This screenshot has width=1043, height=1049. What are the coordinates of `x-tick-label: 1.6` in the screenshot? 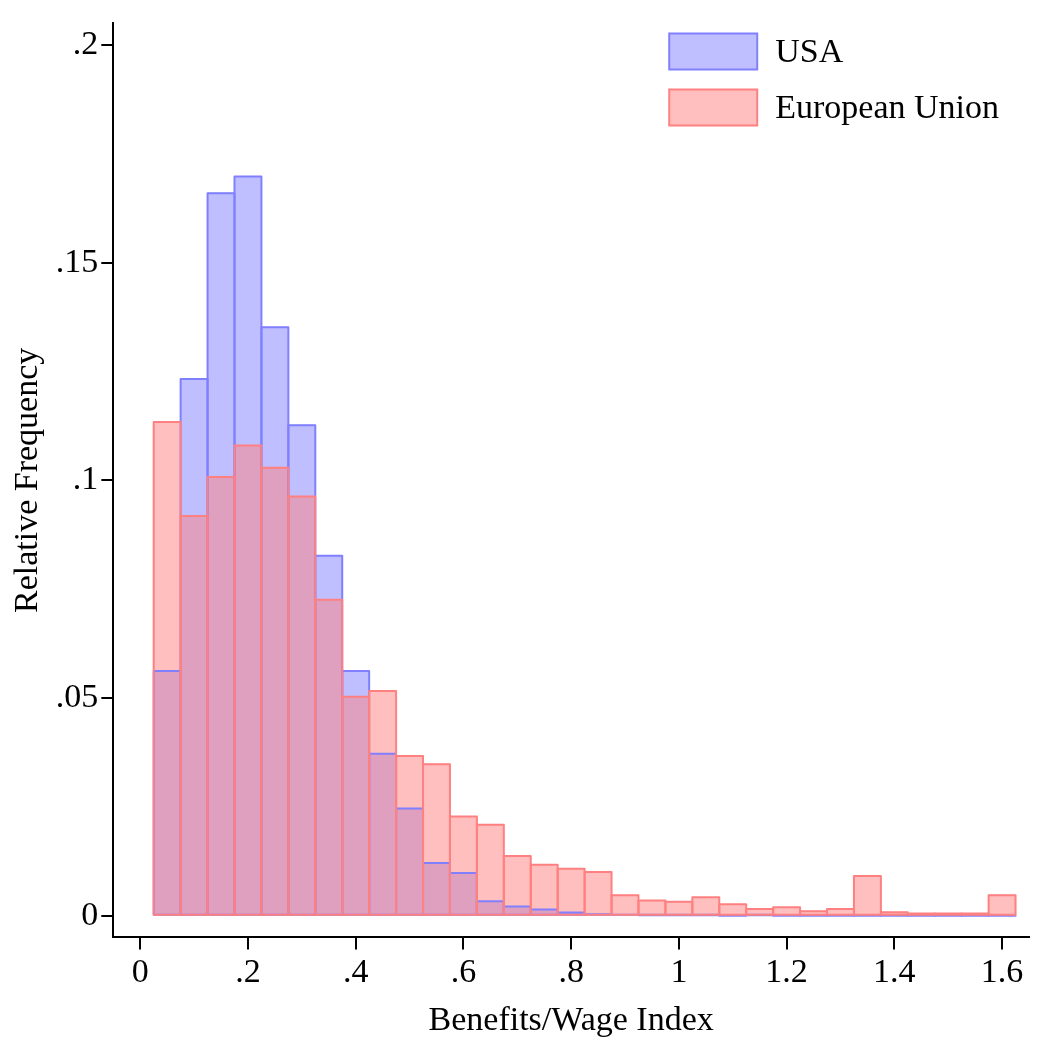 It's located at (1002, 970).